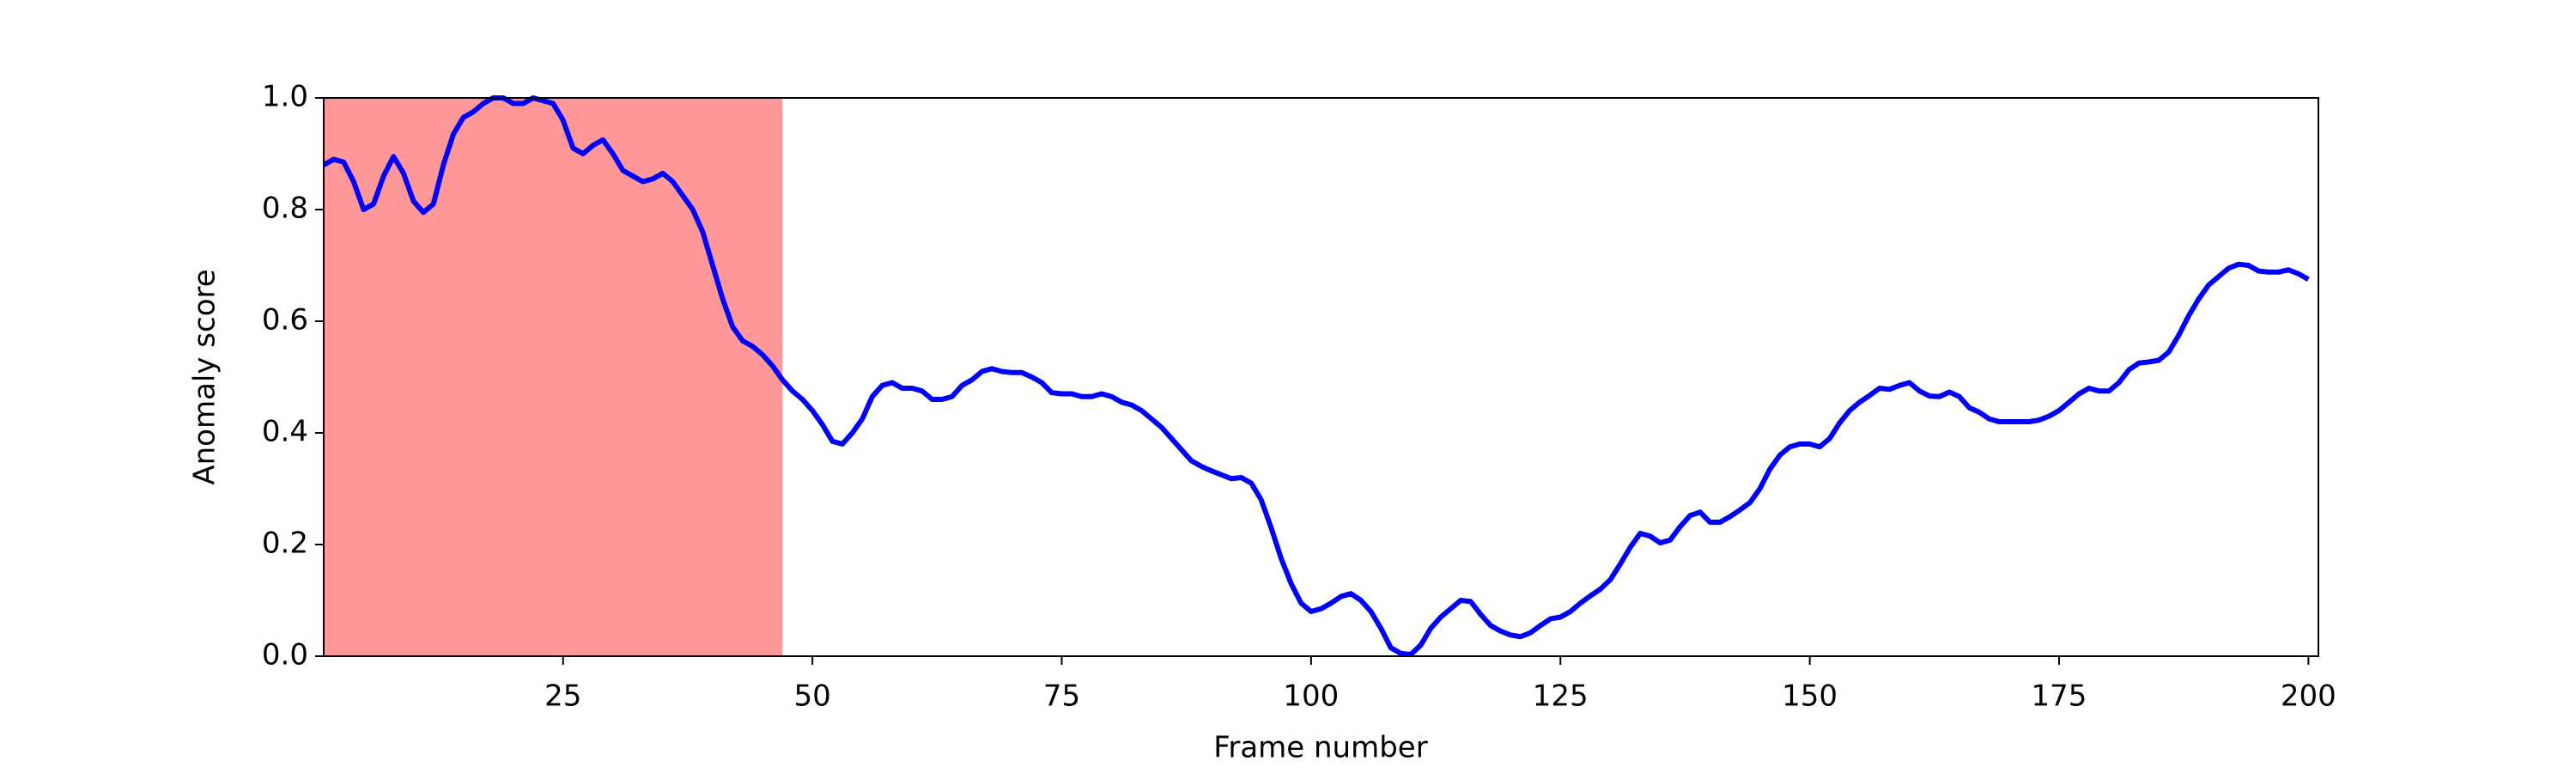 This screenshot has width=2576, height=773. I want to click on x-tick-label: 200, so click(2309, 696).